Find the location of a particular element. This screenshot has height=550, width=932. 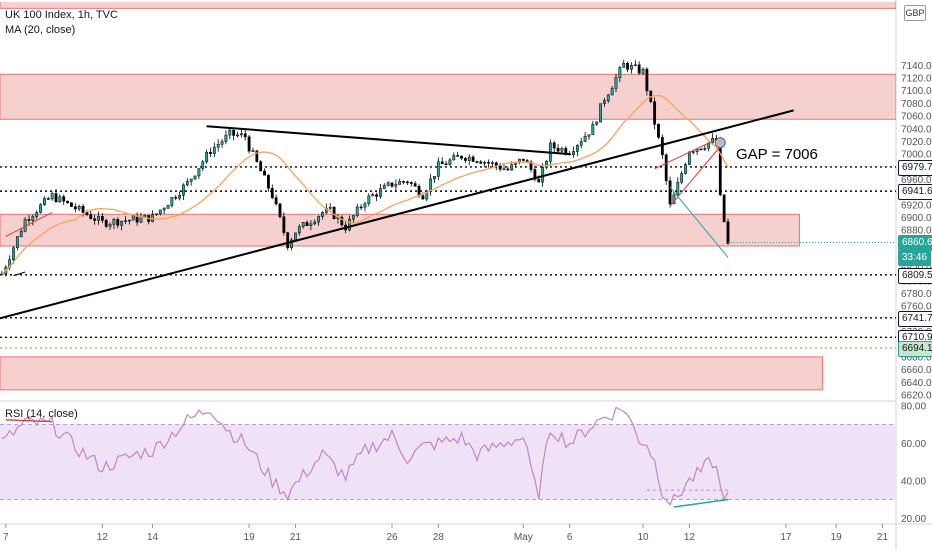

price-level-label: 6860.6 is located at coordinates (915, 243).